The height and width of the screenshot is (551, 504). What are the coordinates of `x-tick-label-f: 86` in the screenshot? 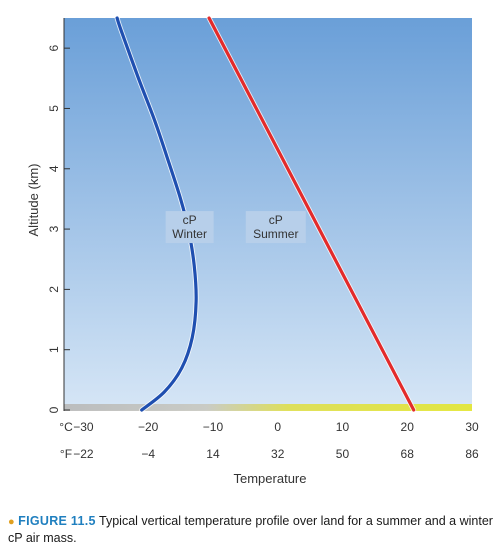 It's located at (472, 454).